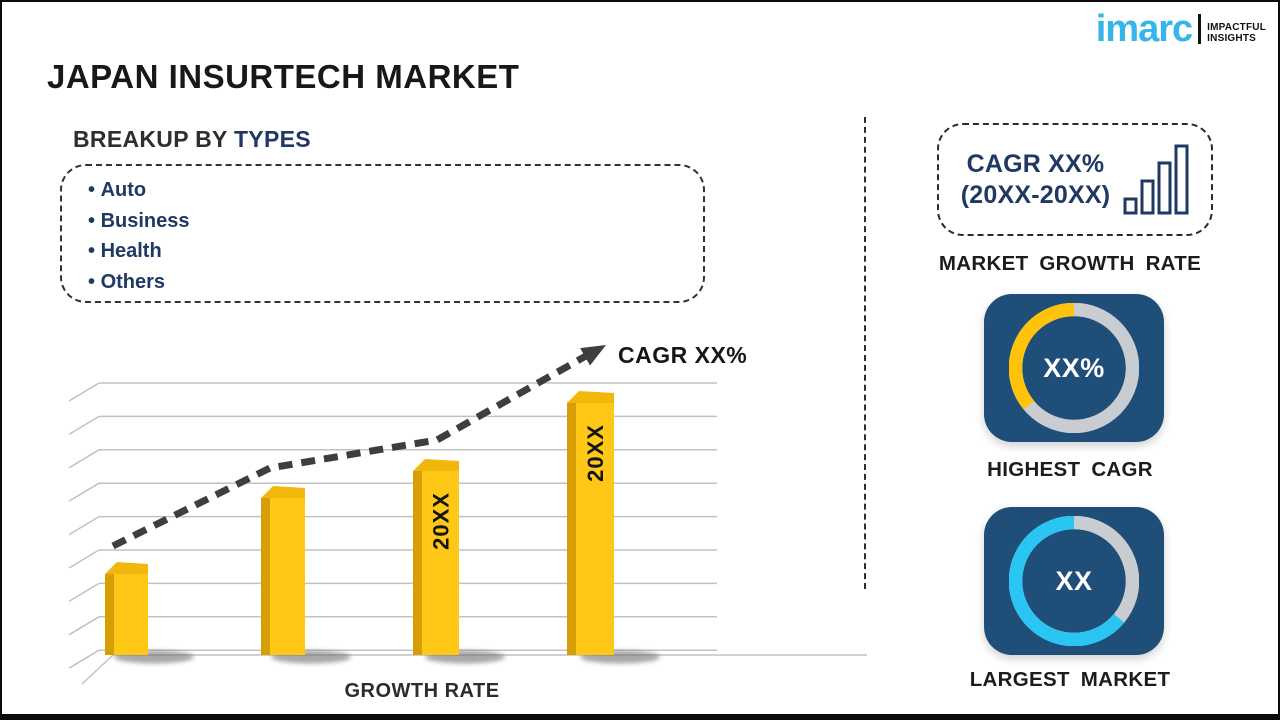  I want to click on cagr-annotation: CAGR XX%, so click(682, 355).